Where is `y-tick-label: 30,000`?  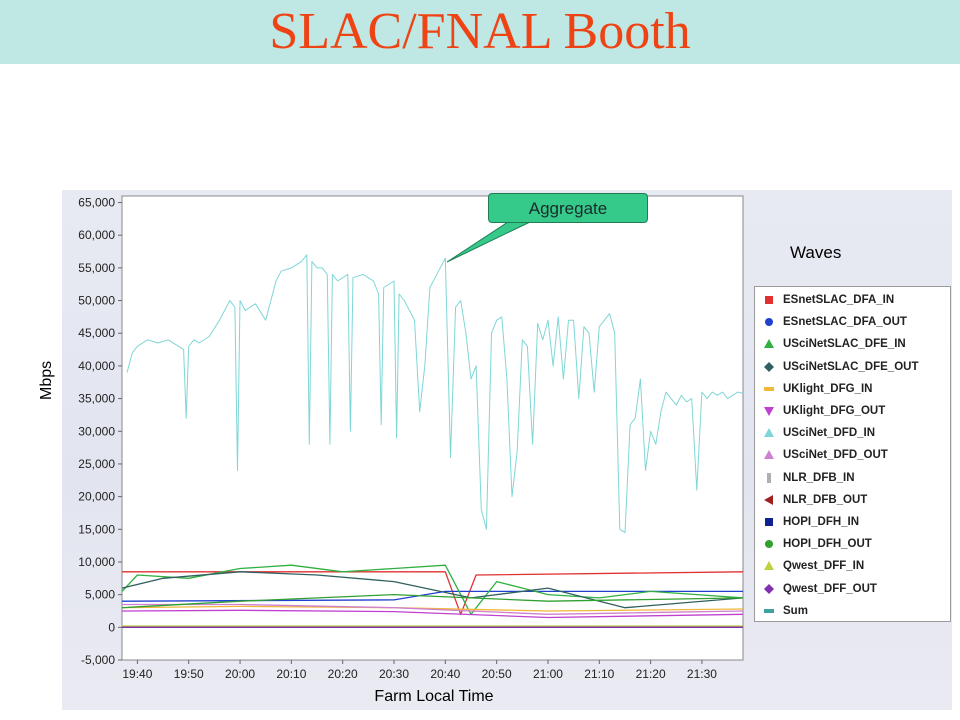 y-tick-label: 30,000 is located at coordinates (96, 431).